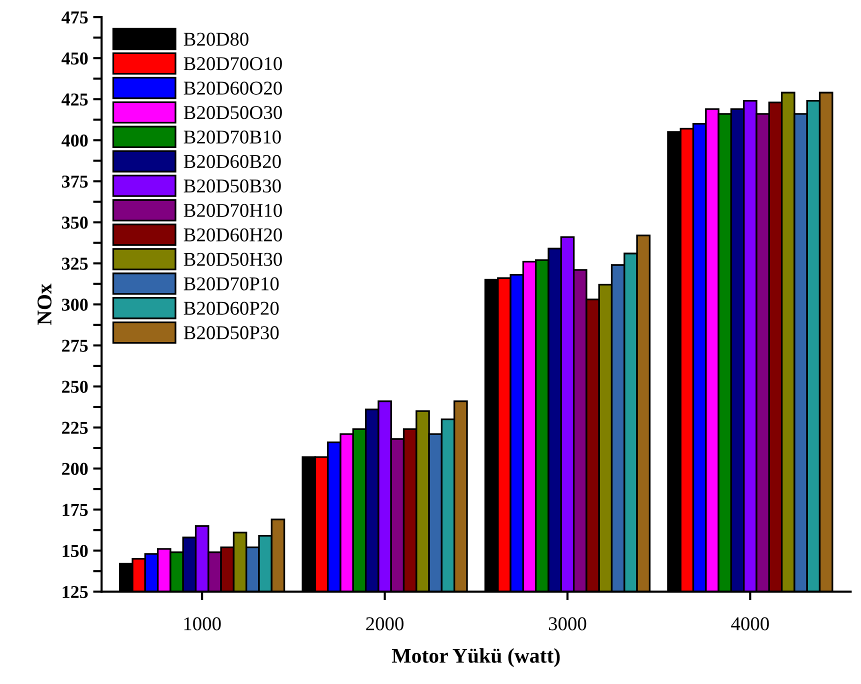  What do you see at coordinates (75, 346) in the screenshot?
I see `y-tick-label: 275` at bounding box center [75, 346].